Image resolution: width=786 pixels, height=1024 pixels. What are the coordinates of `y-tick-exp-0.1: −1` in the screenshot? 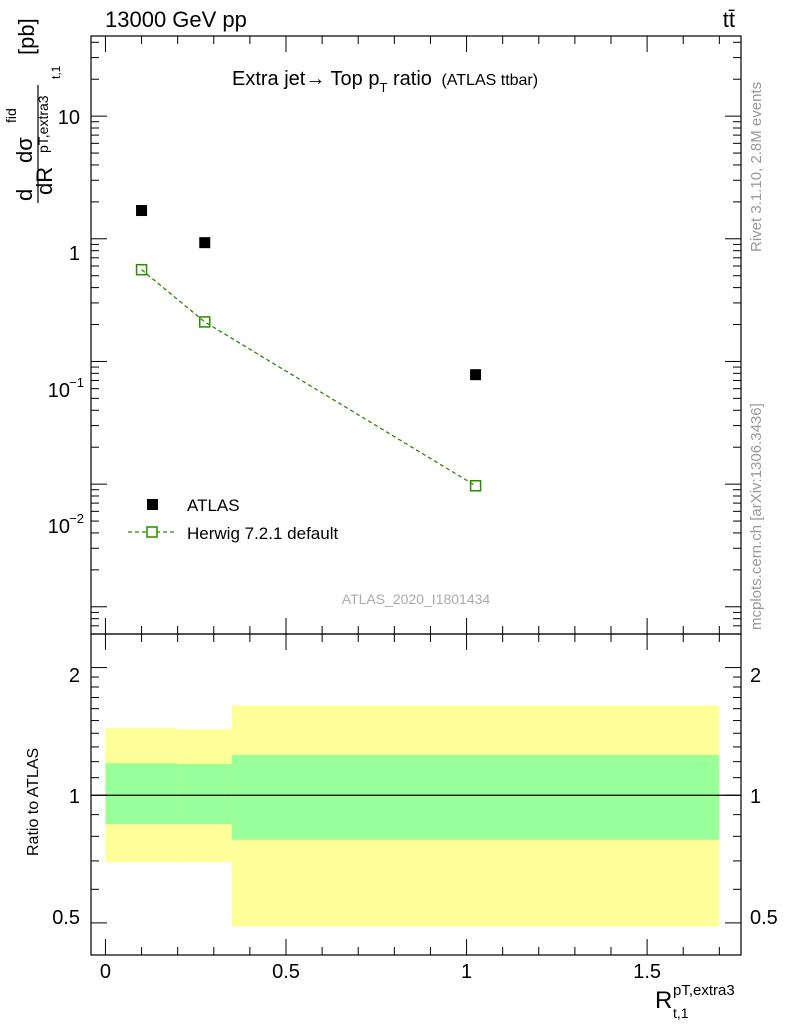 It's located at (76, 382).